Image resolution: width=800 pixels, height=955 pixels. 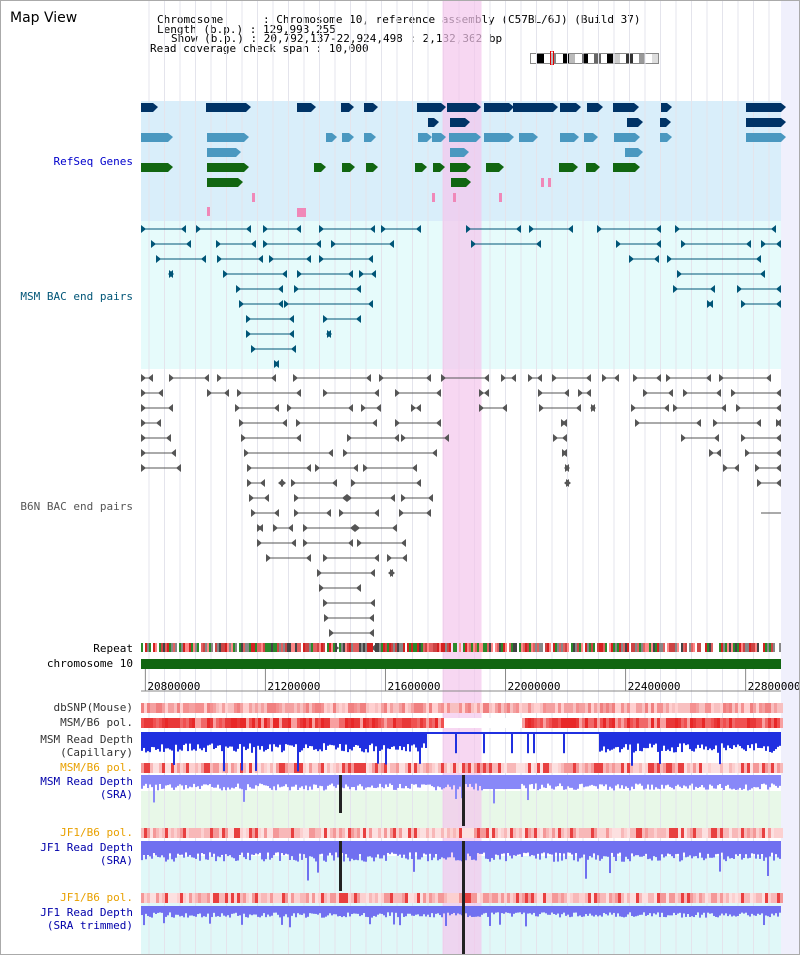 I want to click on msm-b6-pol2-label: MSM/B6 pol., so click(x=96, y=767).